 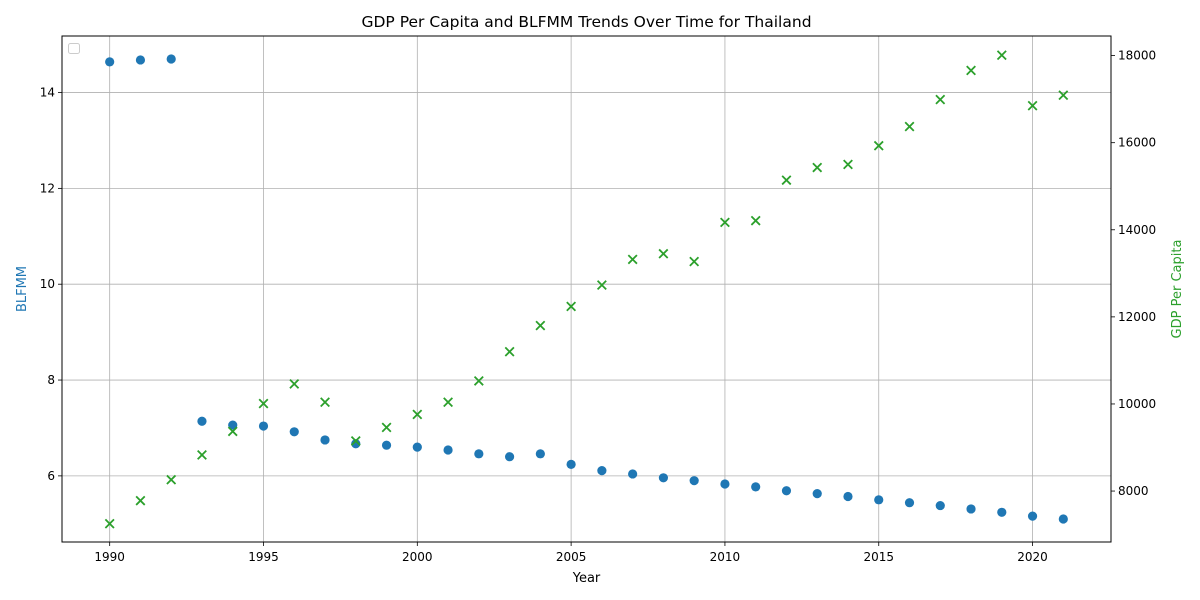 What do you see at coordinates (1137, 317) in the screenshot?
I see `y-right-tick-label: 12000` at bounding box center [1137, 317].